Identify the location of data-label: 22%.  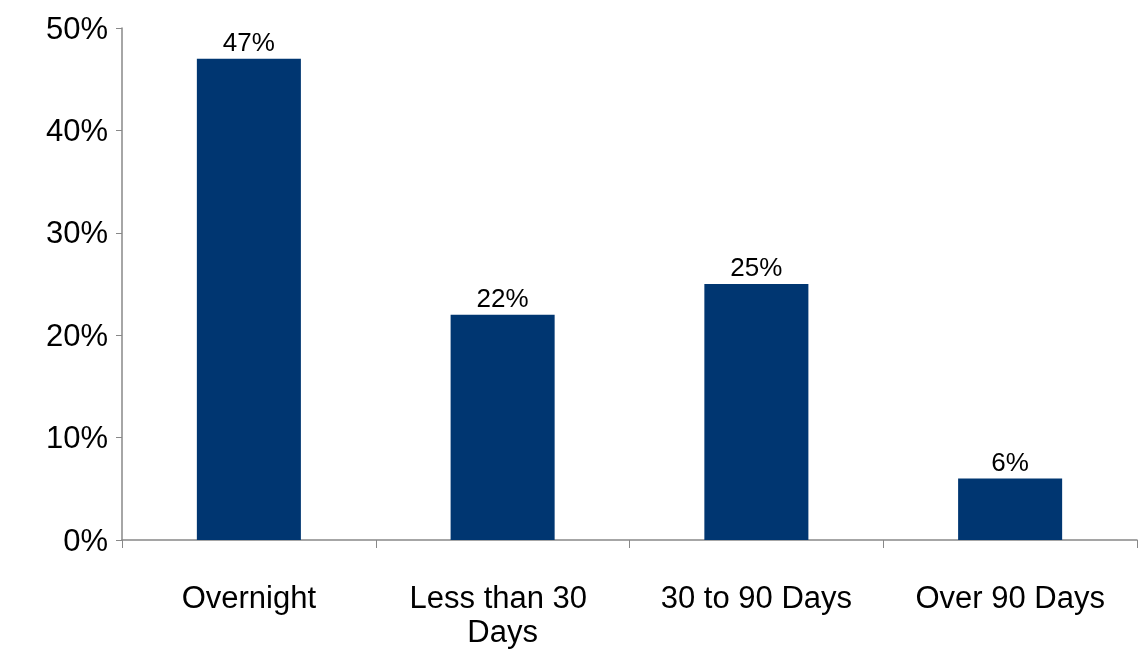
(502, 297).